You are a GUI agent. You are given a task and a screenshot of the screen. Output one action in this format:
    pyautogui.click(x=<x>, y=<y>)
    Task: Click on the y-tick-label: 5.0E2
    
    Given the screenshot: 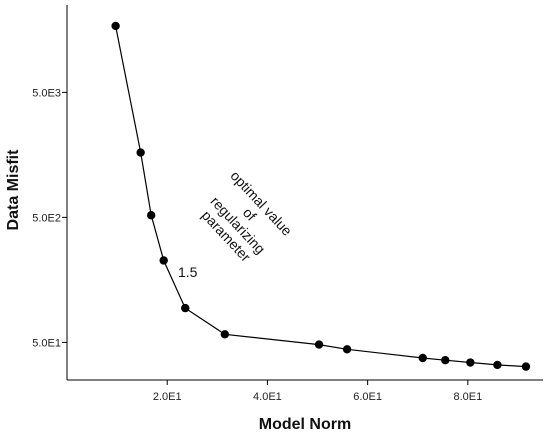 What is the action you would take?
    pyautogui.click(x=46, y=218)
    